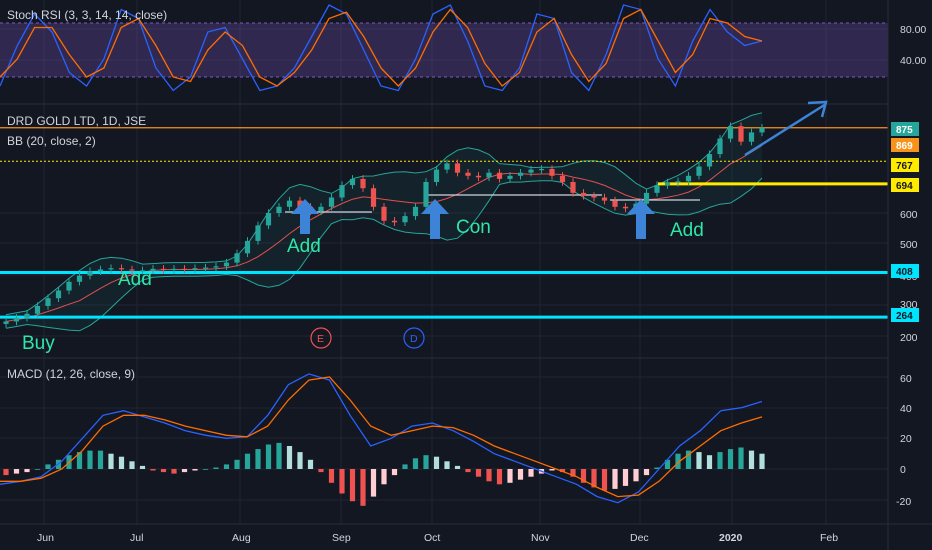 This screenshot has height=550, width=932. I want to click on x-tick-2020: 2020, so click(731, 538).